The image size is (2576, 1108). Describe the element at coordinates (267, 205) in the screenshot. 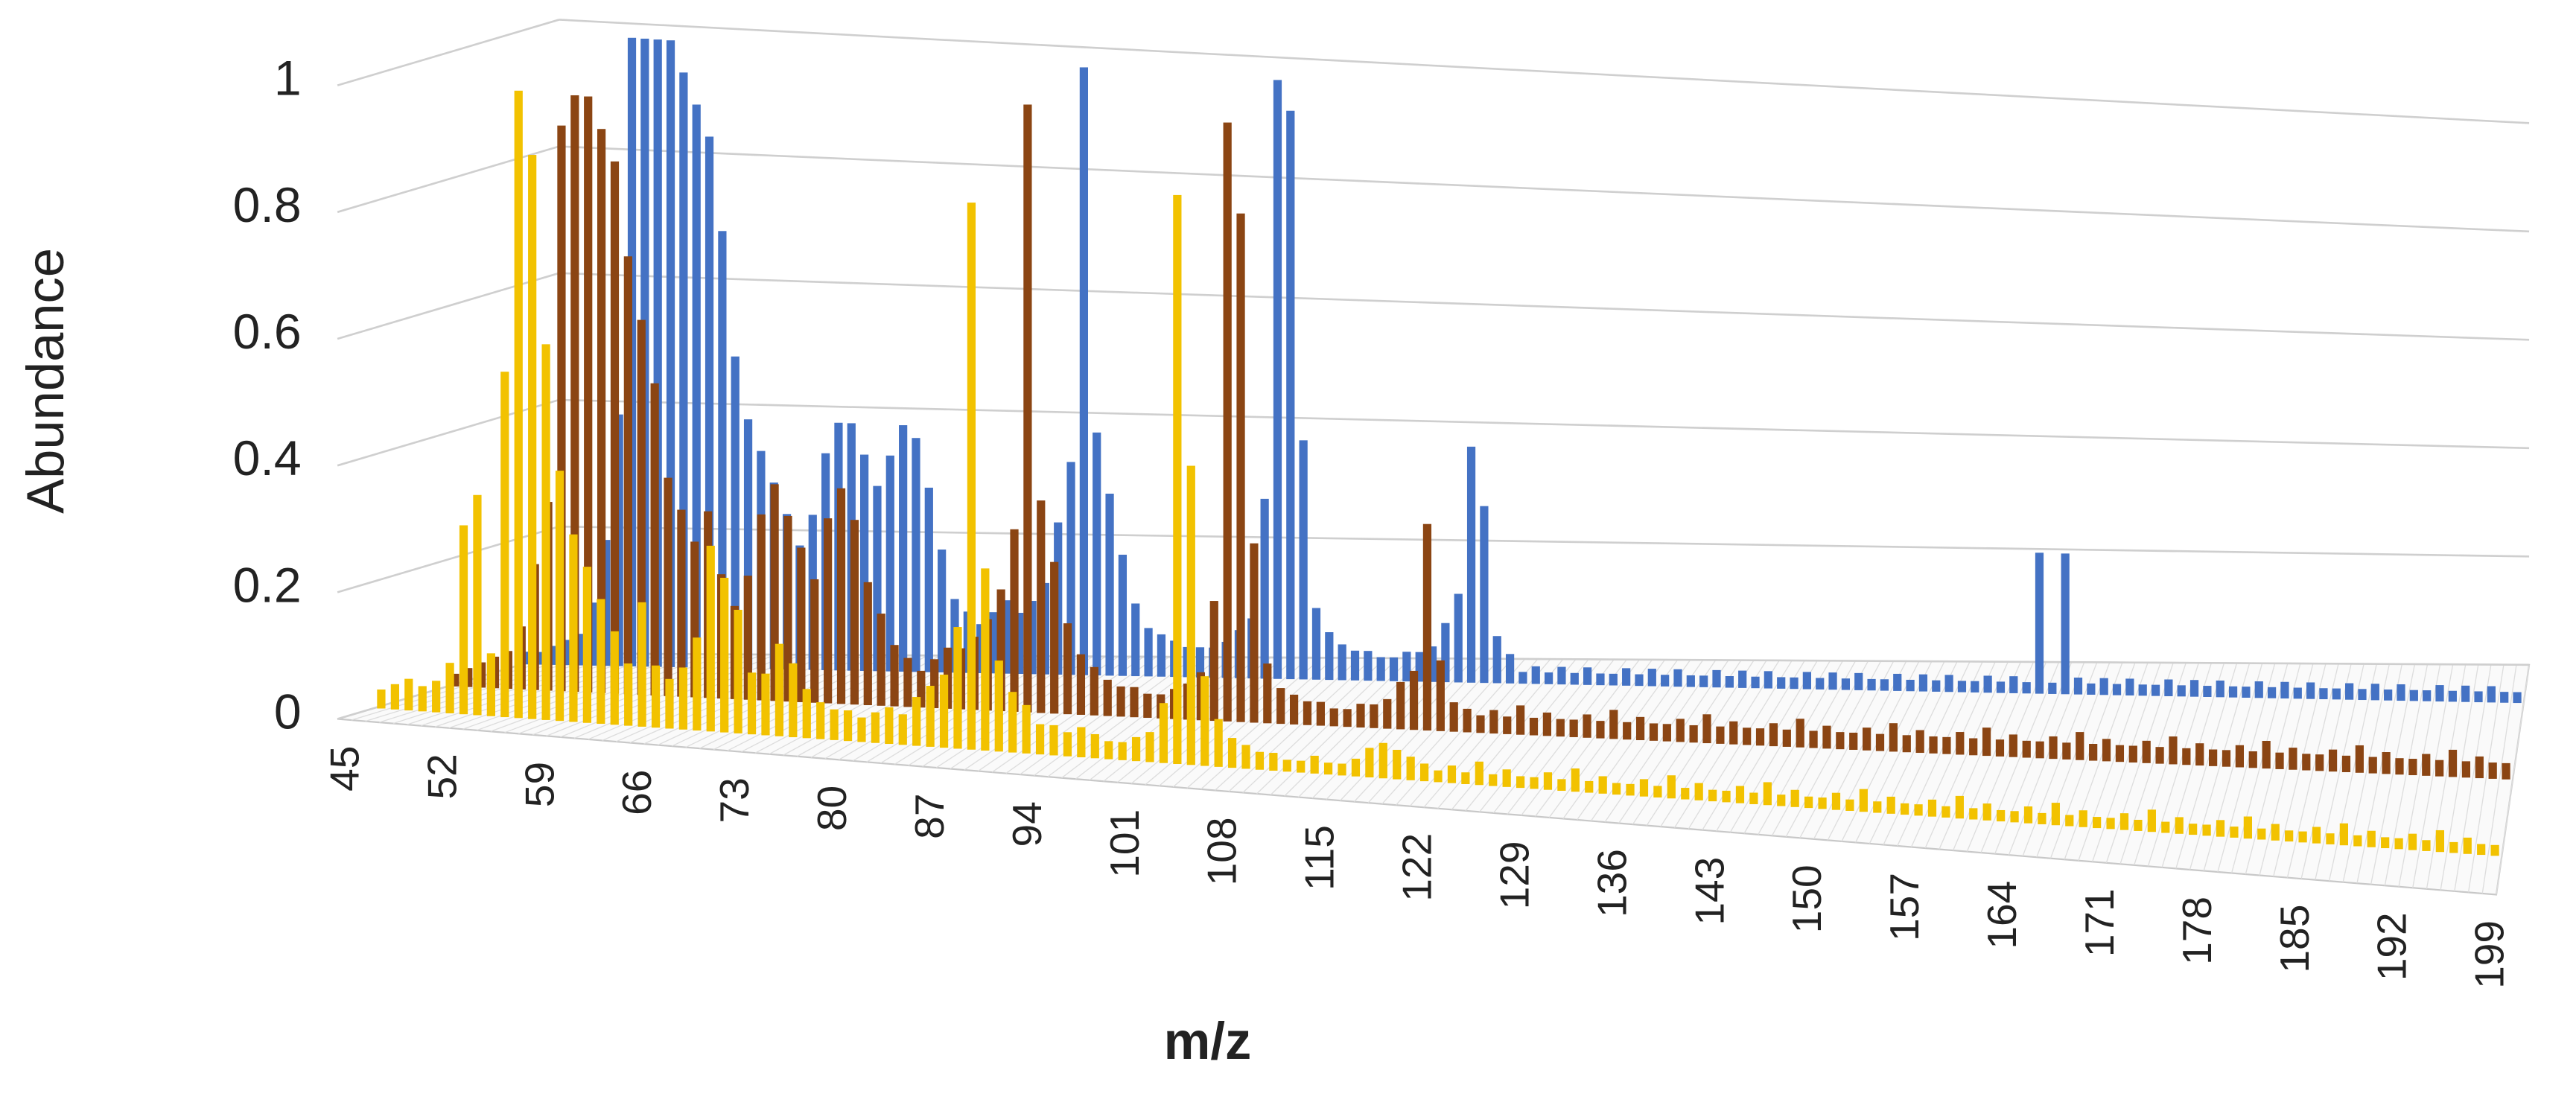

I see `y-tick-label: 0.8` at that location.